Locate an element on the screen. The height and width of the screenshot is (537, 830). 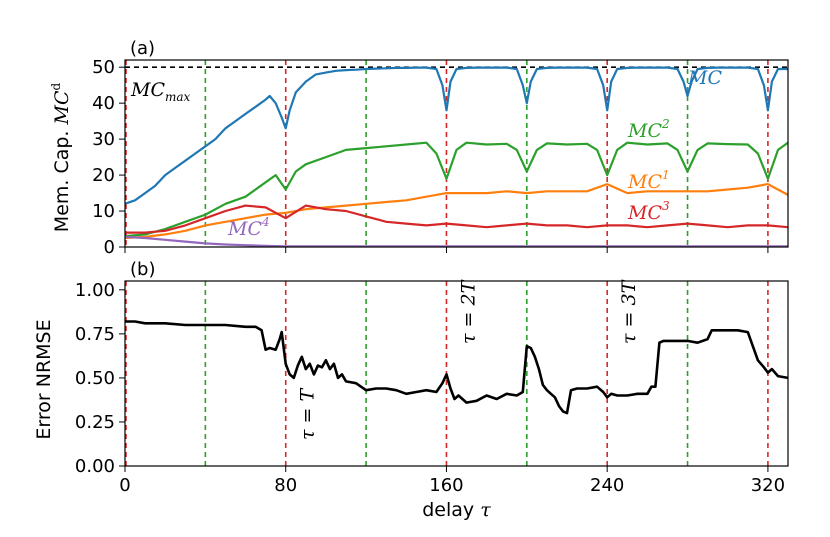
series-label-mc1: MC1 is located at coordinates (648, 180).